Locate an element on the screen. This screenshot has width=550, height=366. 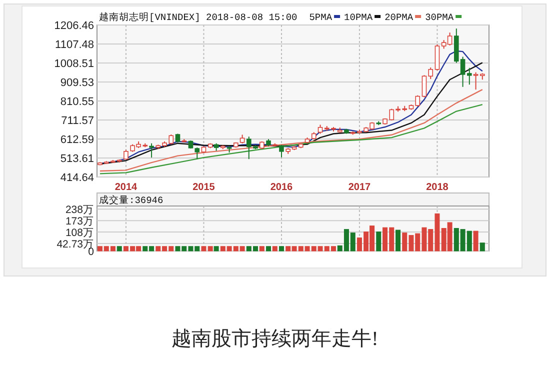
ytick: 414.64 is located at coordinates (77, 178).